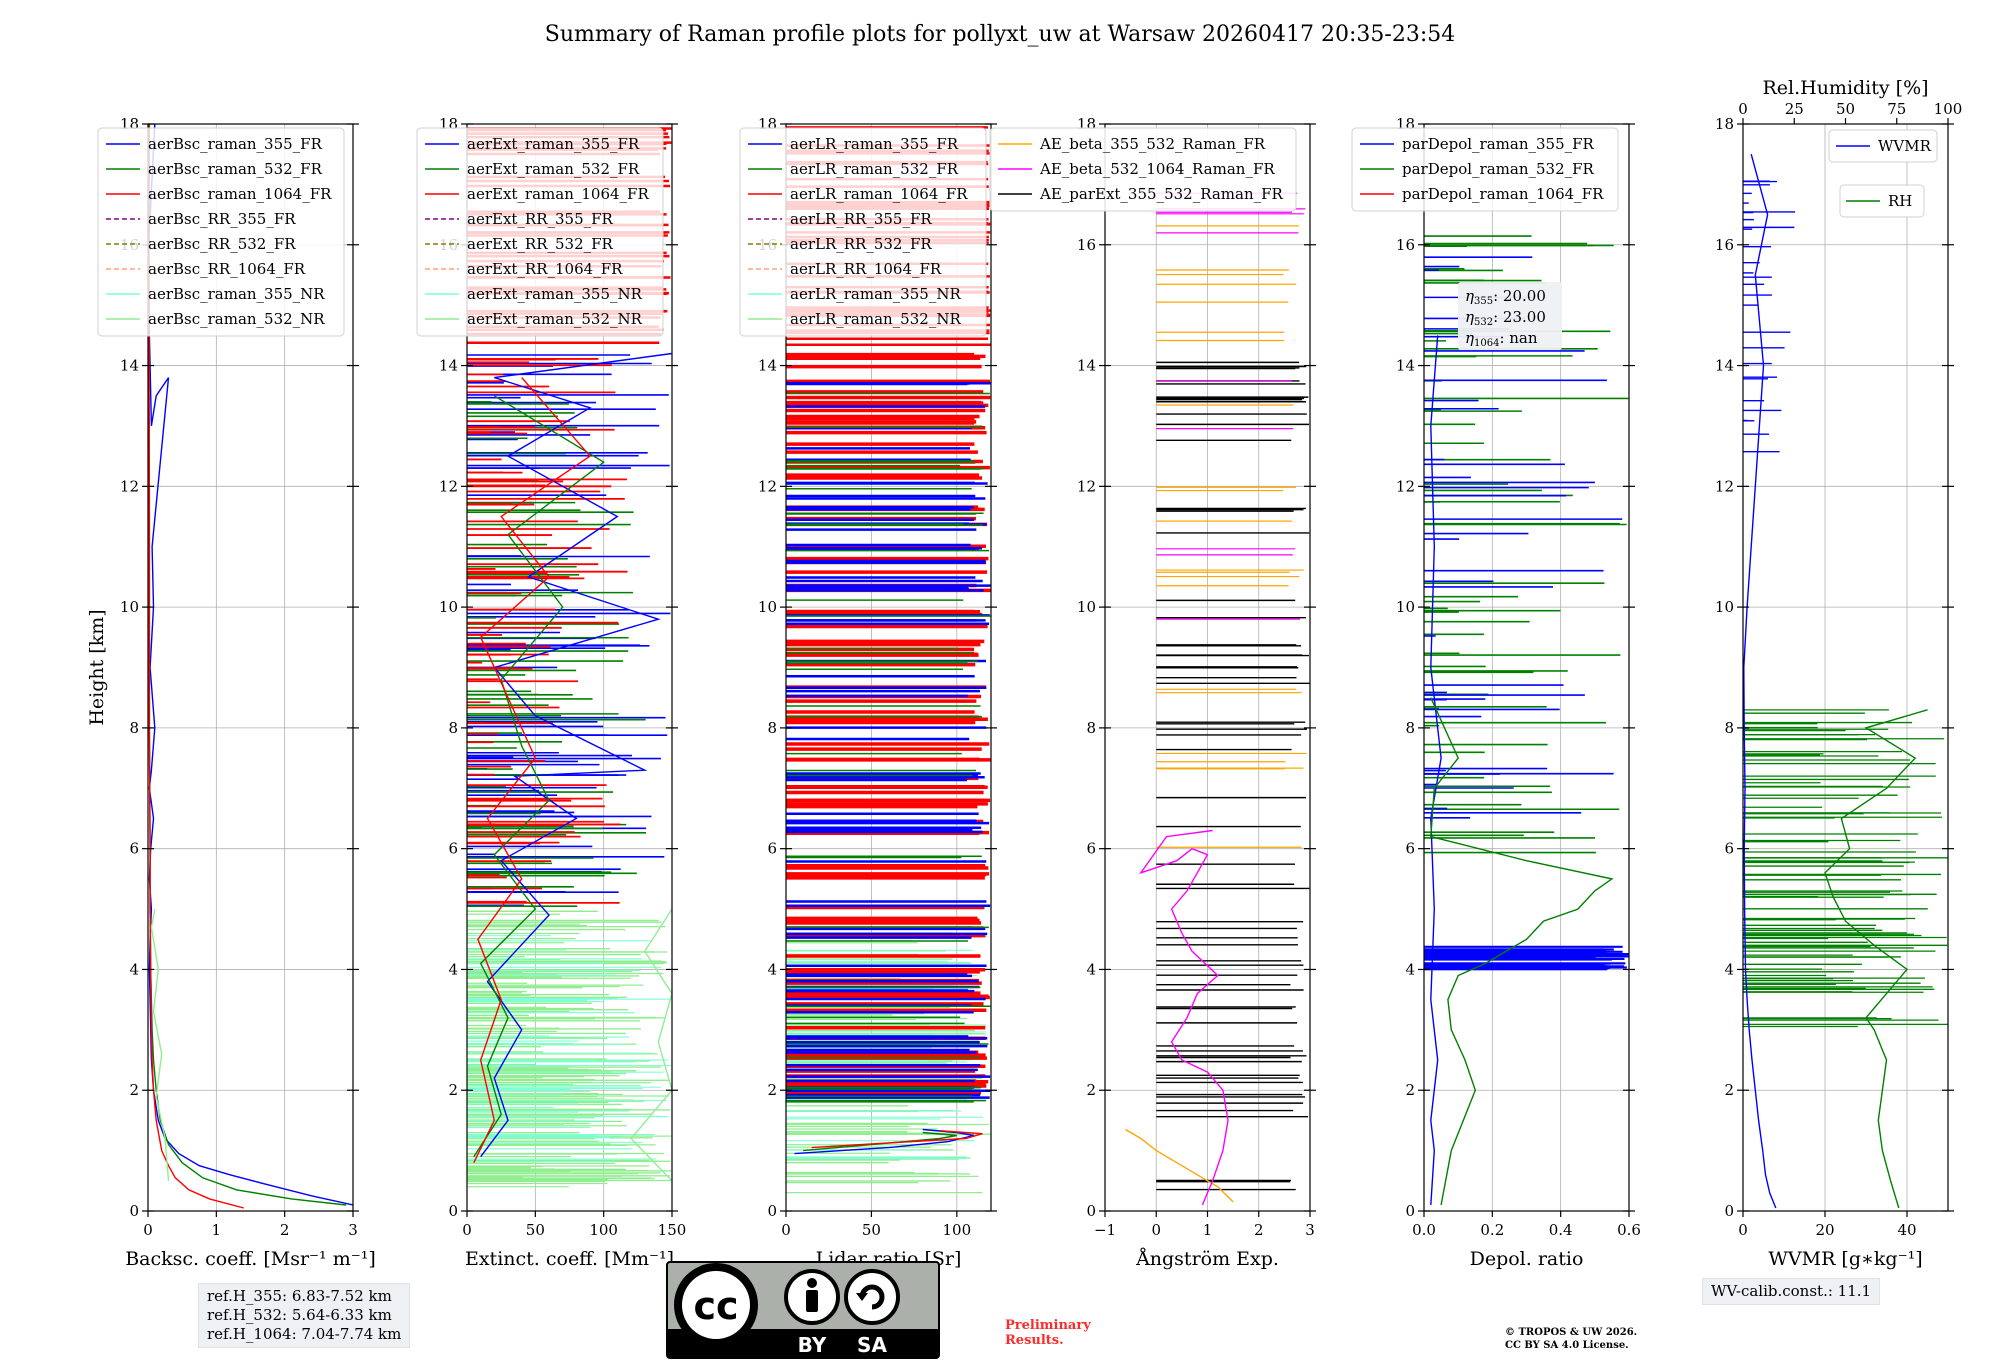 The height and width of the screenshot is (1360, 2000). Describe the element at coordinates (160, 1044) in the screenshot. I see `series-line-aerBsc_raman_532_NR` at that location.